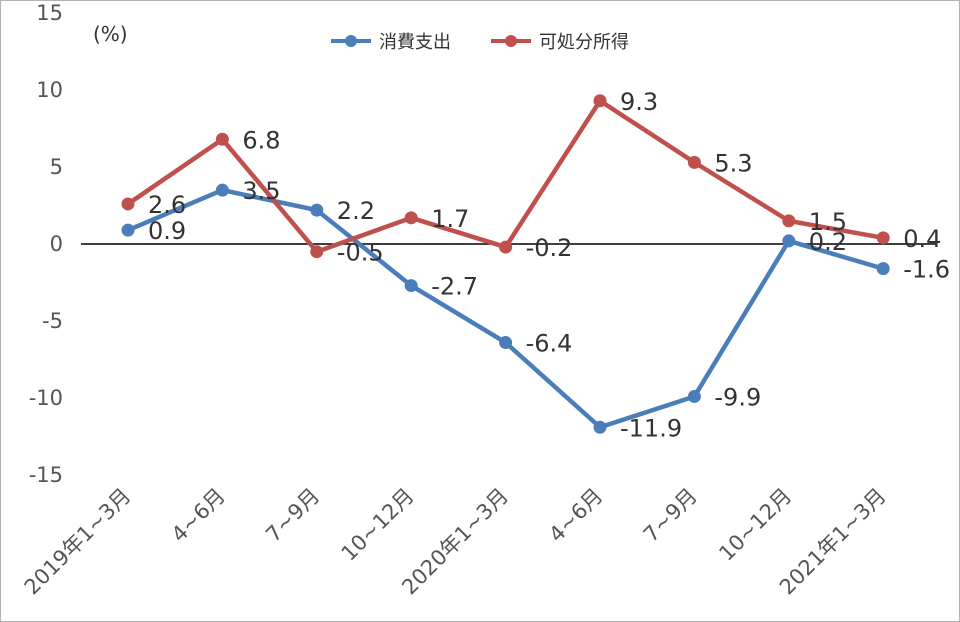 This screenshot has height=622, width=960. Describe the element at coordinates (922, 239) in the screenshot. I see `data-label: 0.4` at that location.